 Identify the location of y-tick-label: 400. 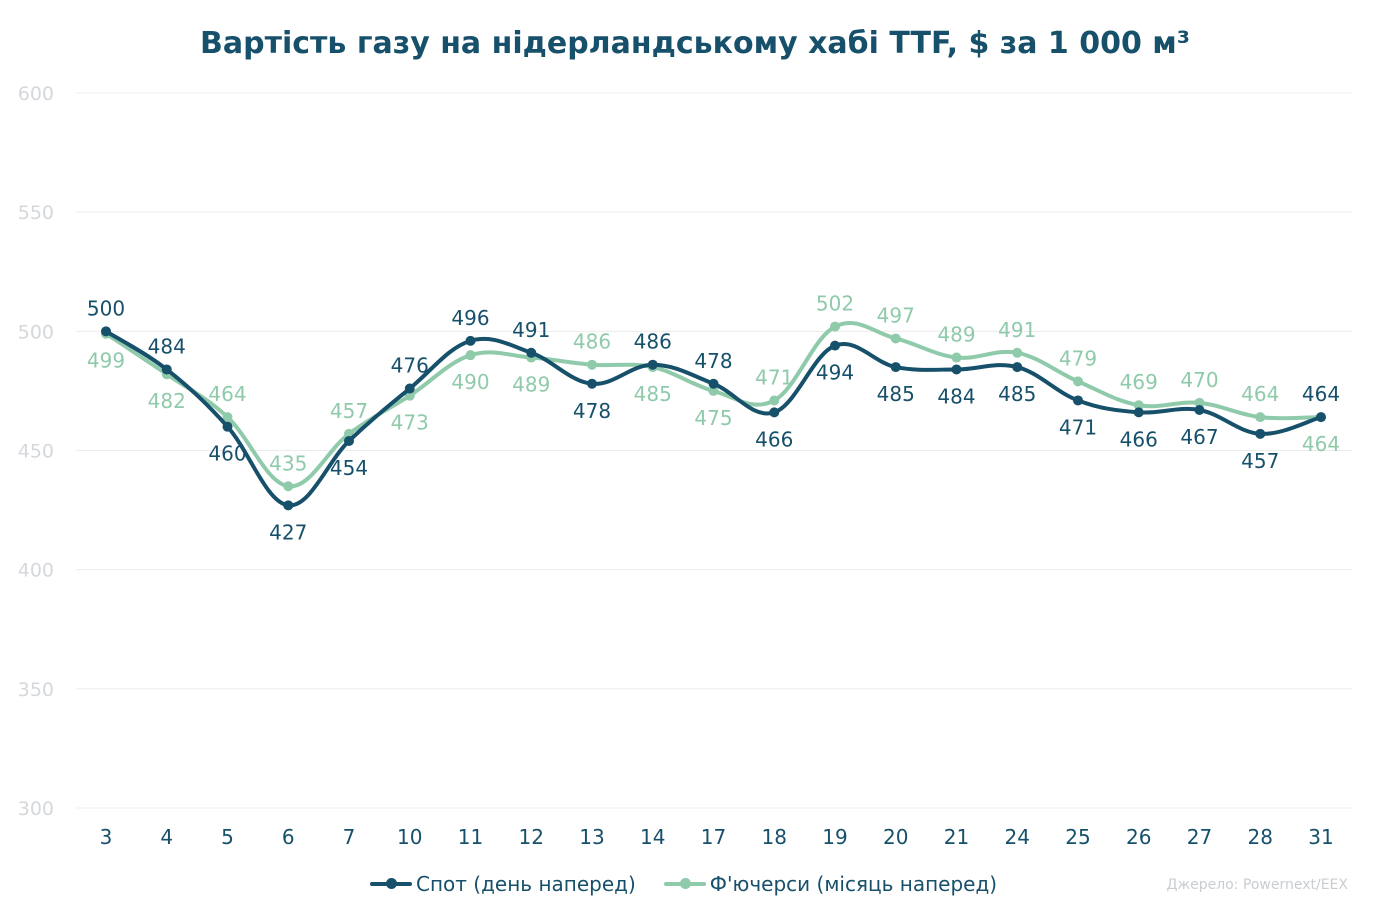
(36, 571).